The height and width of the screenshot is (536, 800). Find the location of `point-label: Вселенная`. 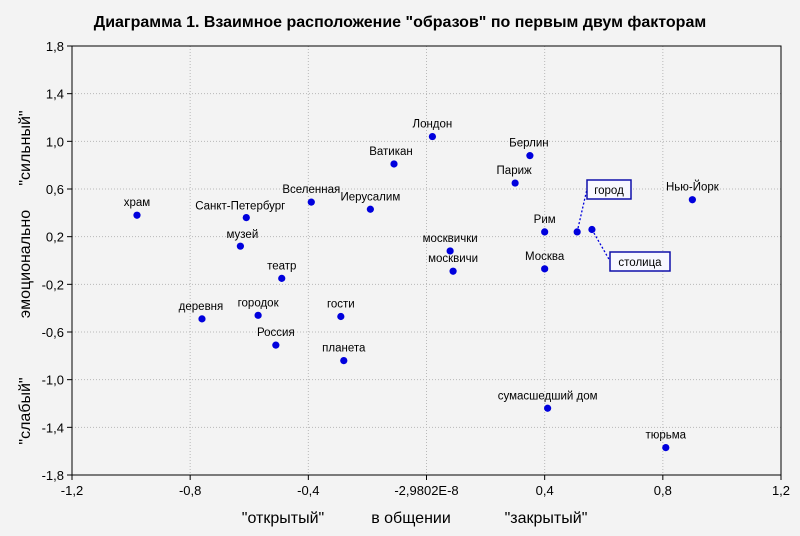

point-label: Вселенная is located at coordinates (311, 190).